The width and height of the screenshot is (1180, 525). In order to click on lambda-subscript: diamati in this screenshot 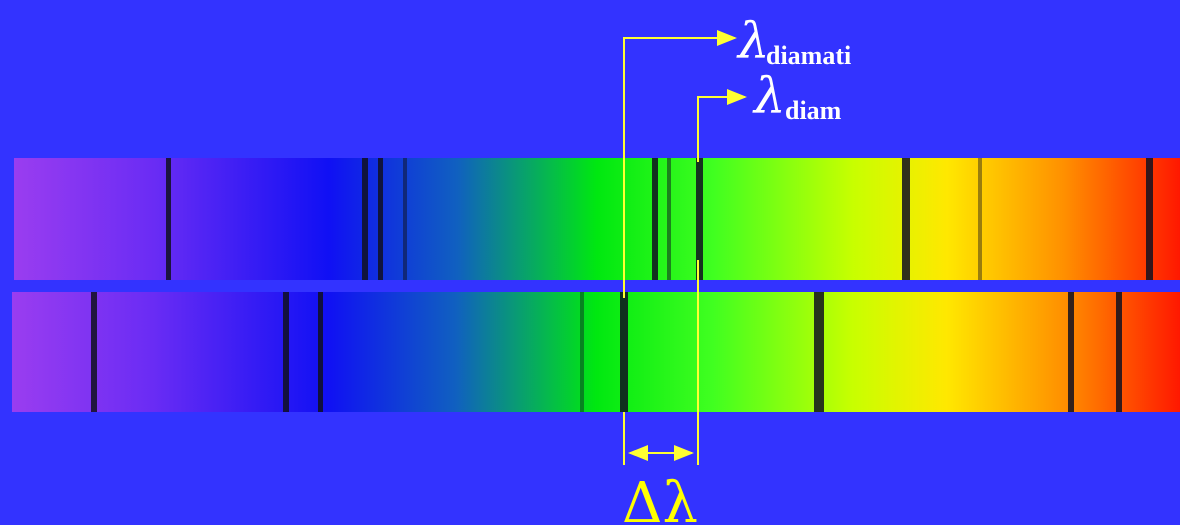, I will do `click(808, 55)`.